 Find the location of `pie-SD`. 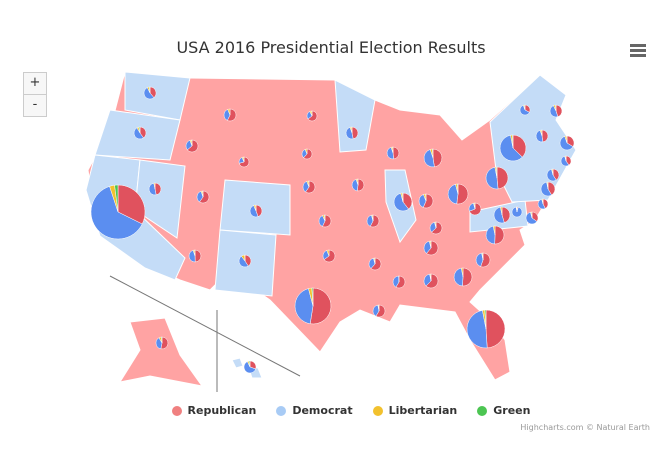

pie-SD is located at coordinates (307, 154).